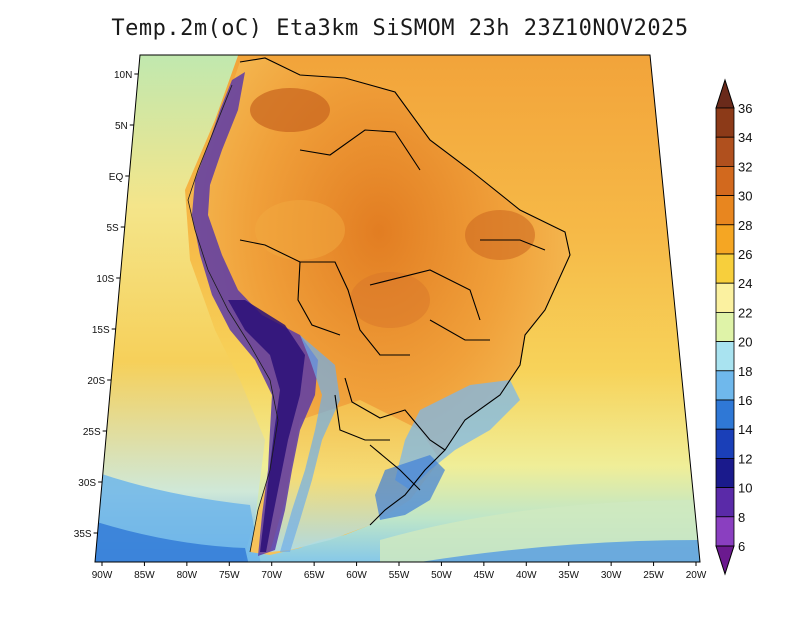 This screenshot has height=618, width=800. Describe the element at coordinates (611, 575) in the screenshot. I see `lon-label: 30W` at that location.